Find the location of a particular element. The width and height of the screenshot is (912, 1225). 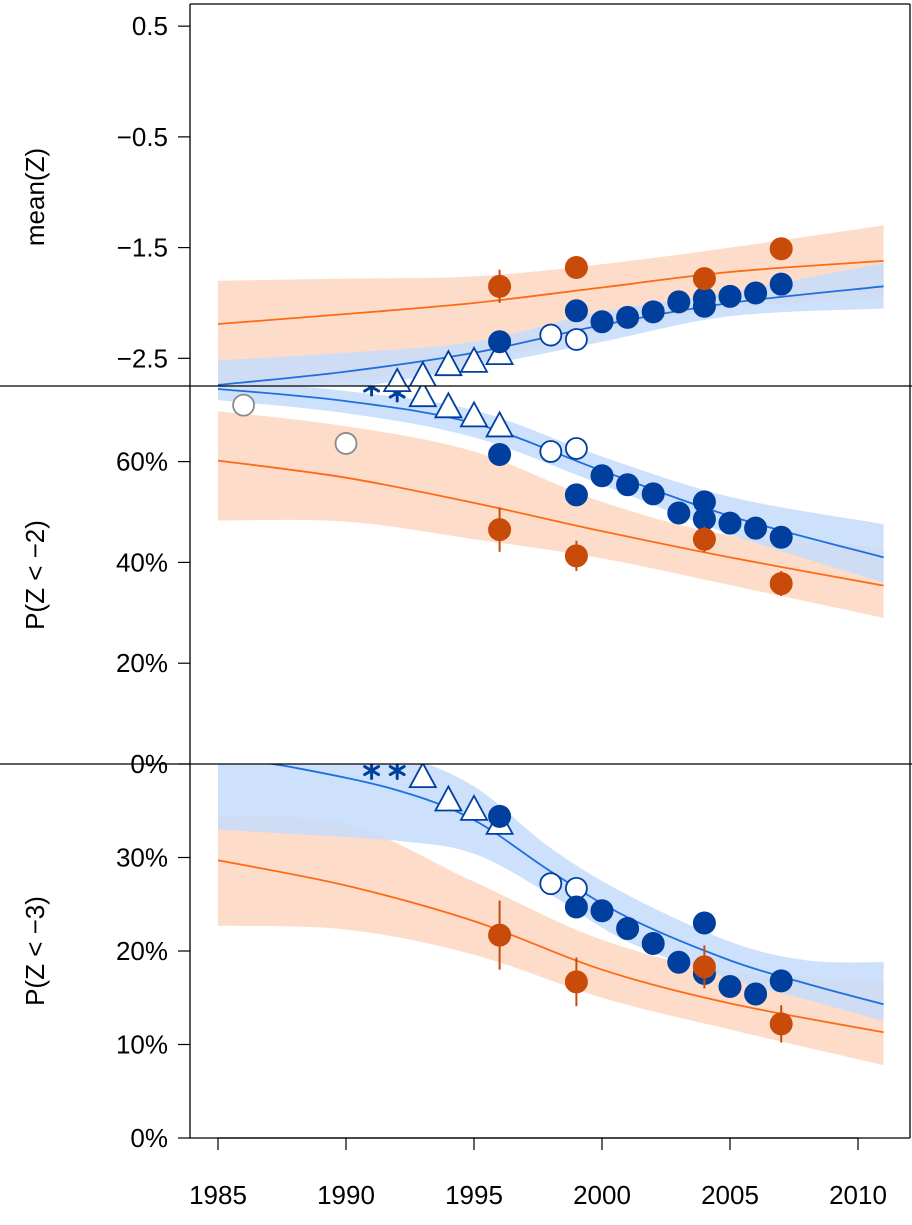

x-tick-label: 2005 is located at coordinates (730, 1195).